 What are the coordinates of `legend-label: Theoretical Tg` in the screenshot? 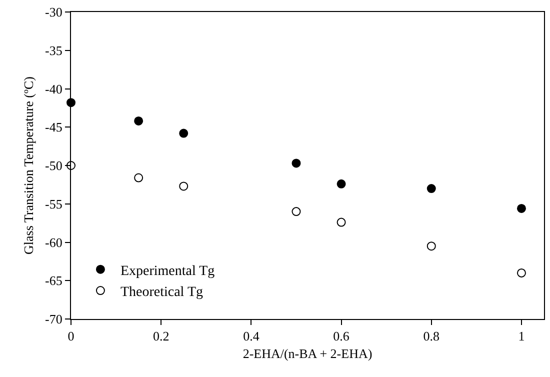 It's located at (162, 292).